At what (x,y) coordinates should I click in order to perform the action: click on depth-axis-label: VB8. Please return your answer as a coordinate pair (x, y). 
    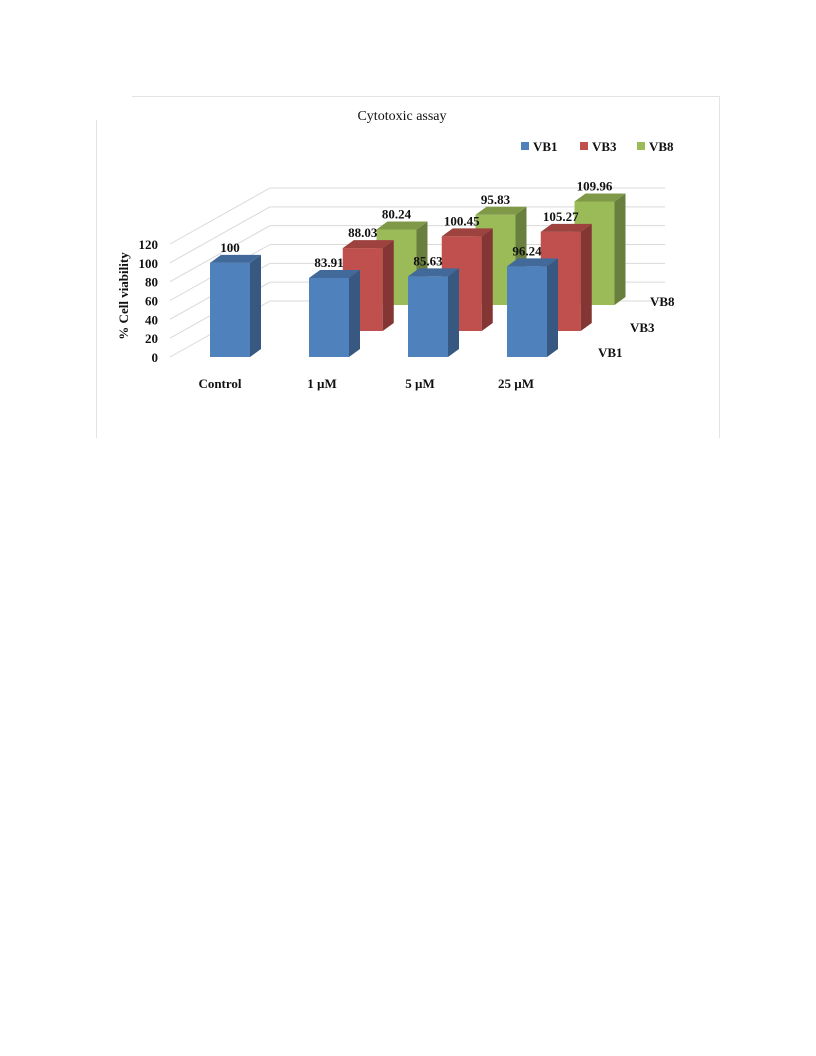
    Looking at the image, I should click on (662, 301).